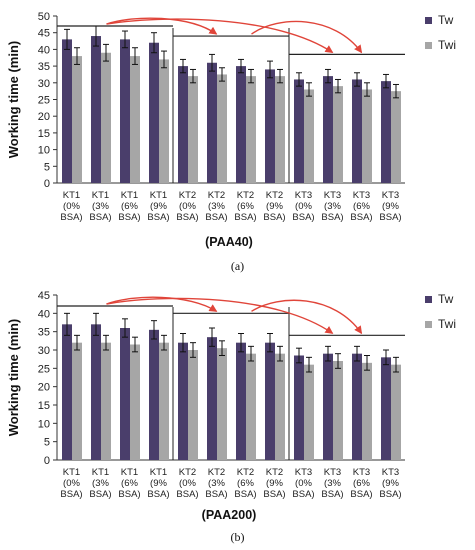  What do you see at coordinates (187, 206) in the screenshot?
I see `x-tick-label: KT2 (0% BSA)` at bounding box center [187, 206].